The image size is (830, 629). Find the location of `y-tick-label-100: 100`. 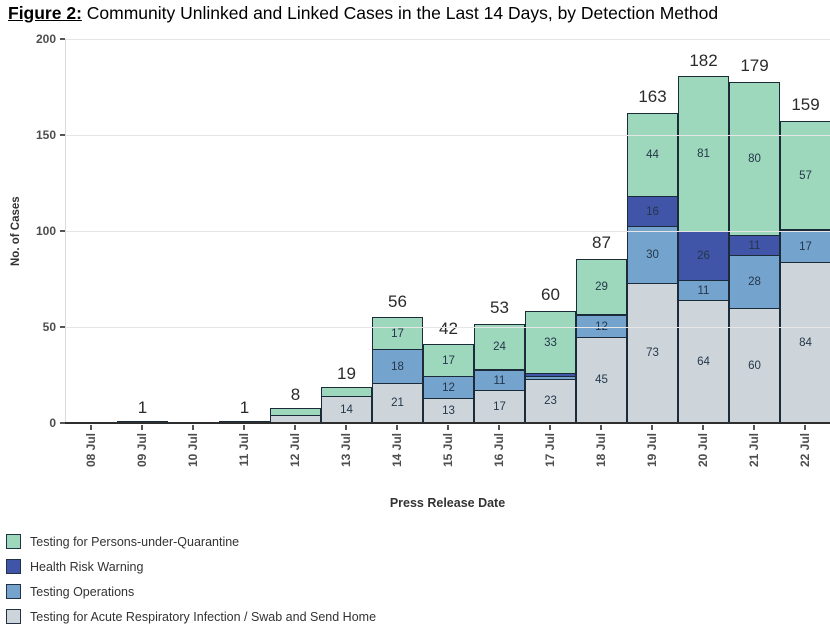

y-tick-label-100: 100 is located at coordinates (45, 231).